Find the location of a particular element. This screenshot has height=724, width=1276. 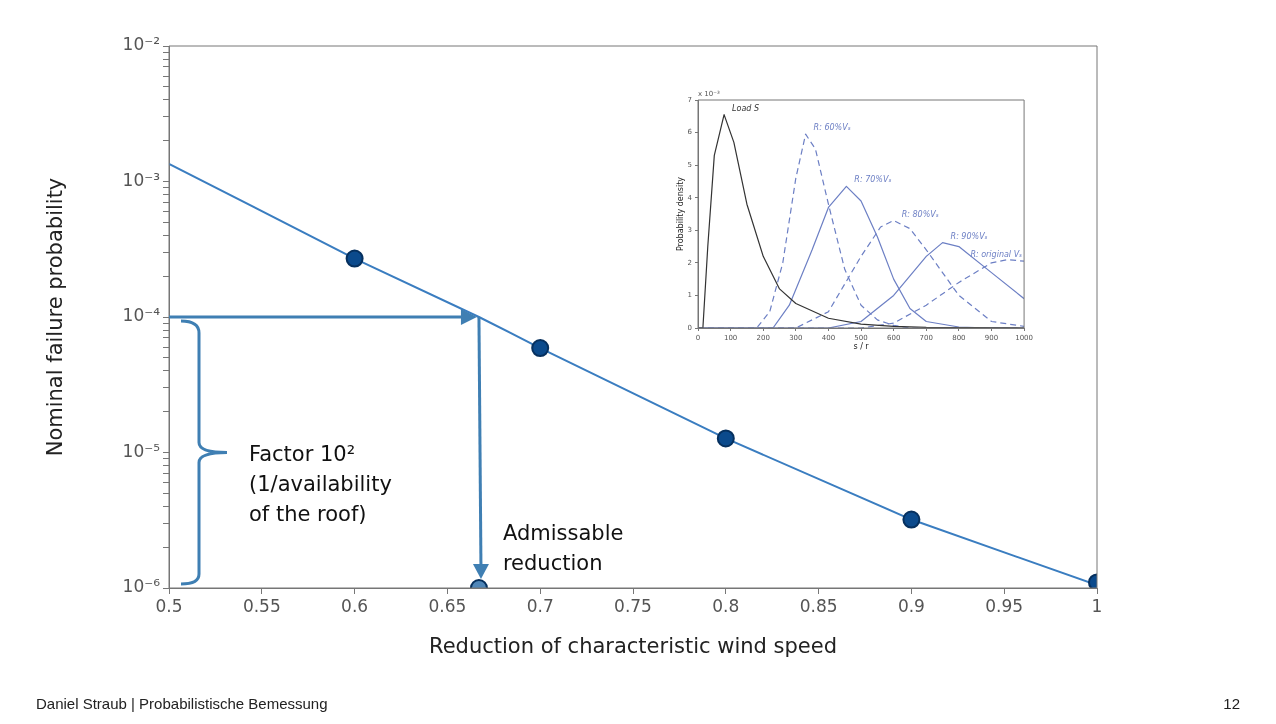

x-tick-label: 0.8 is located at coordinates (726, 605).